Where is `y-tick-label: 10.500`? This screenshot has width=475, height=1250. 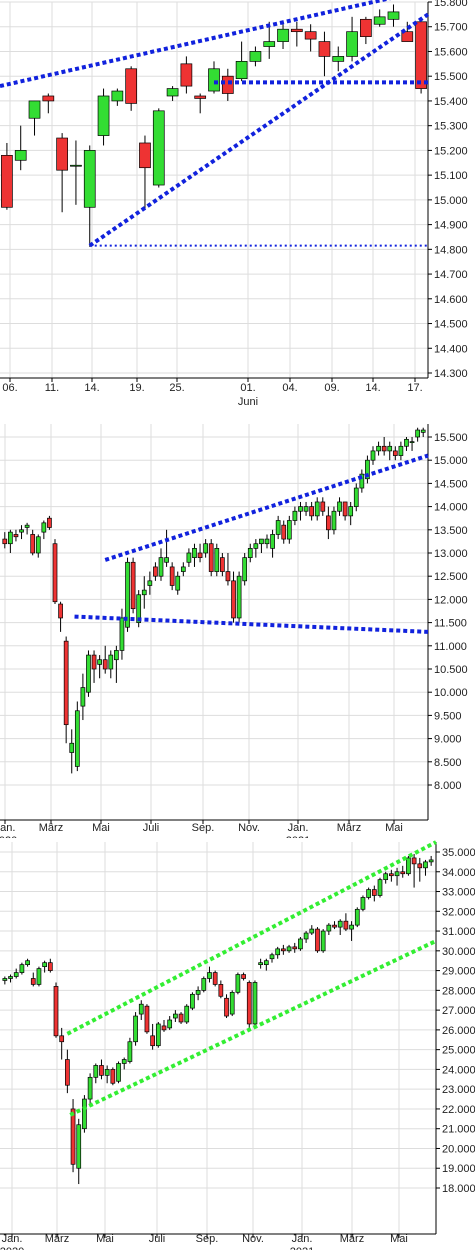 y-tick-label: 10.500 is located at coordinates (451, 670).